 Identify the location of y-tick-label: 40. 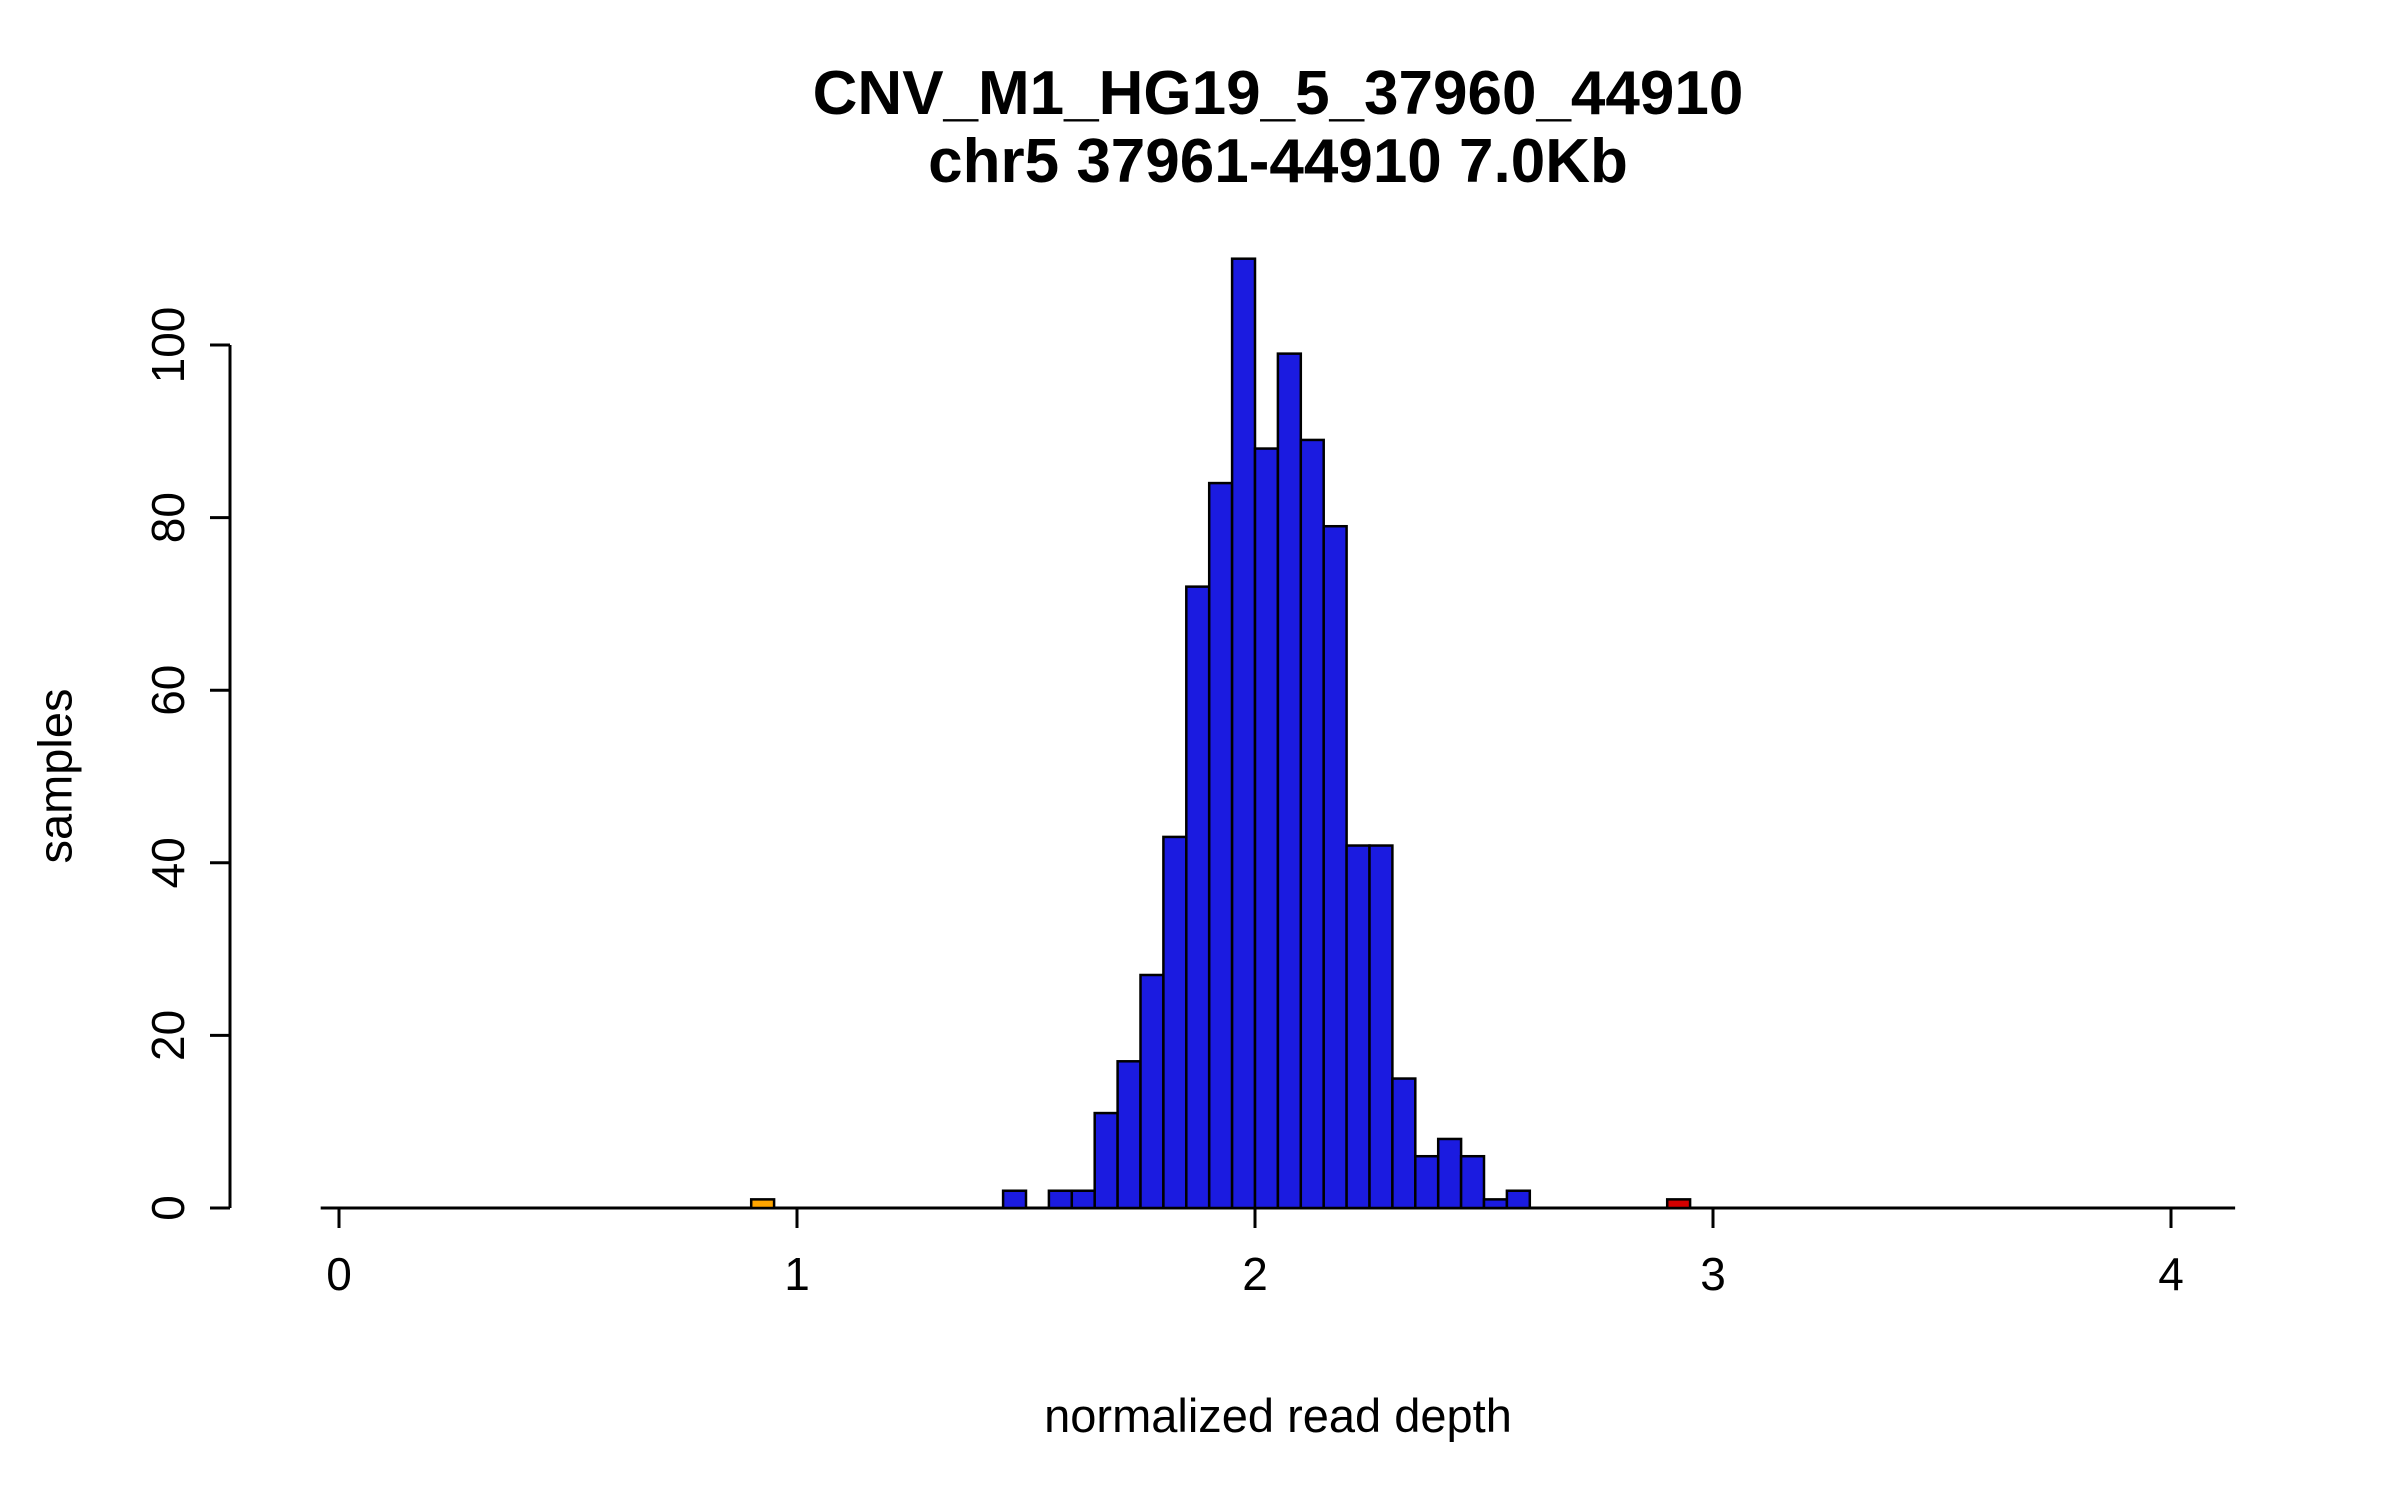
(168, 862).